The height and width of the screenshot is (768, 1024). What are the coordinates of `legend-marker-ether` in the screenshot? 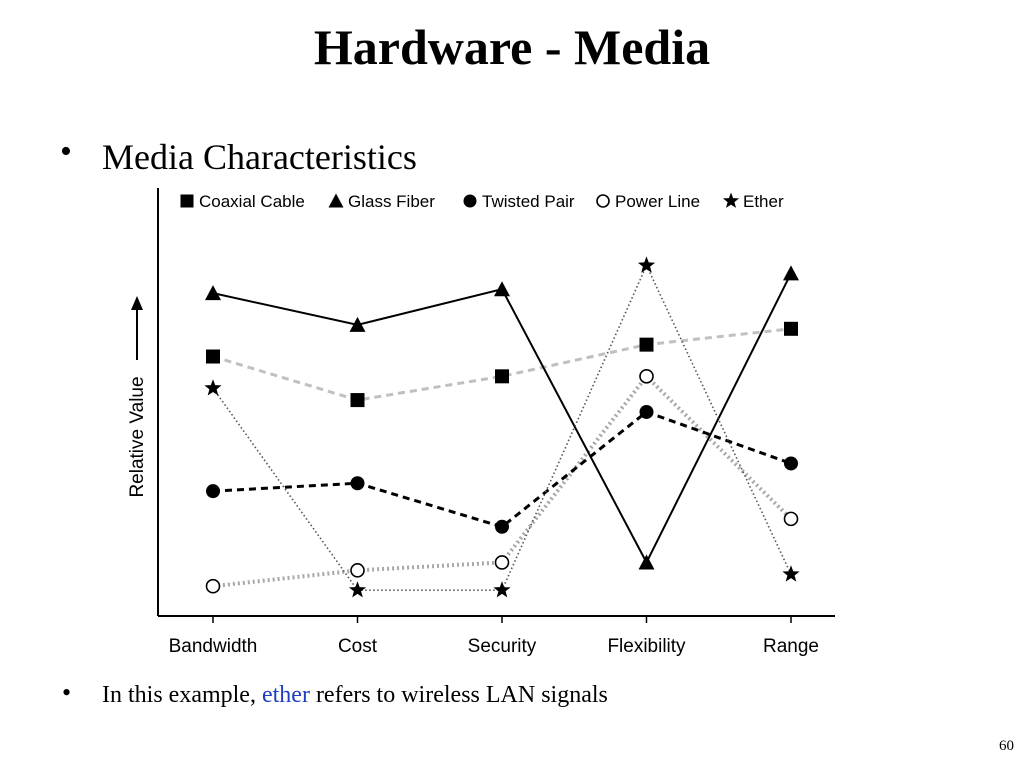 It's located at (731, 200).